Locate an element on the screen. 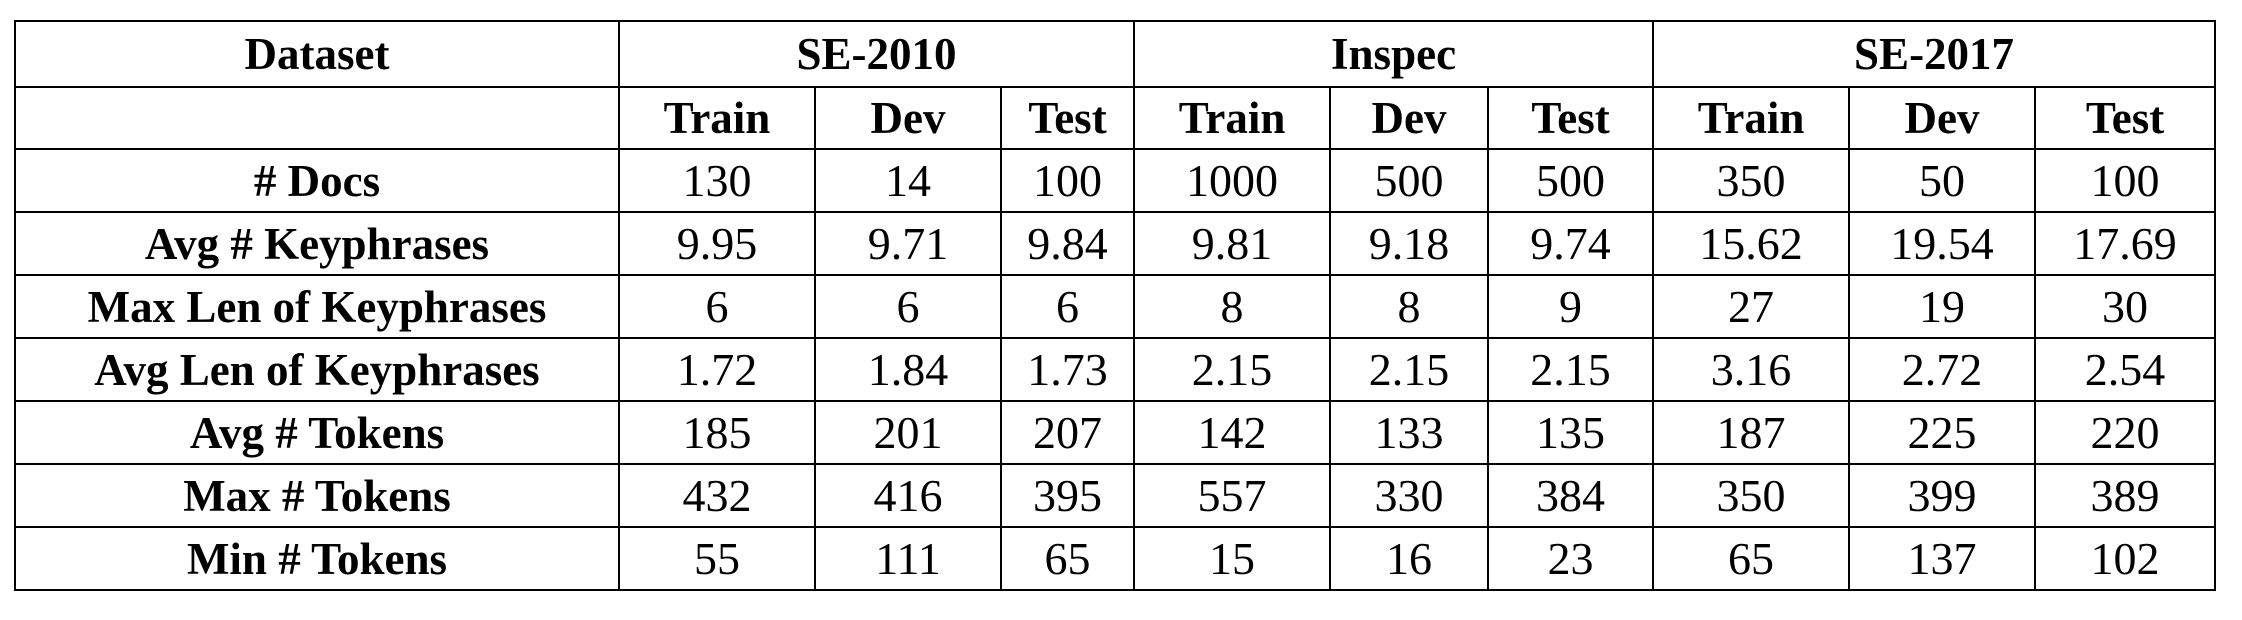  group-header-se2010: SE-2010 is located at coordinates (876, 54).